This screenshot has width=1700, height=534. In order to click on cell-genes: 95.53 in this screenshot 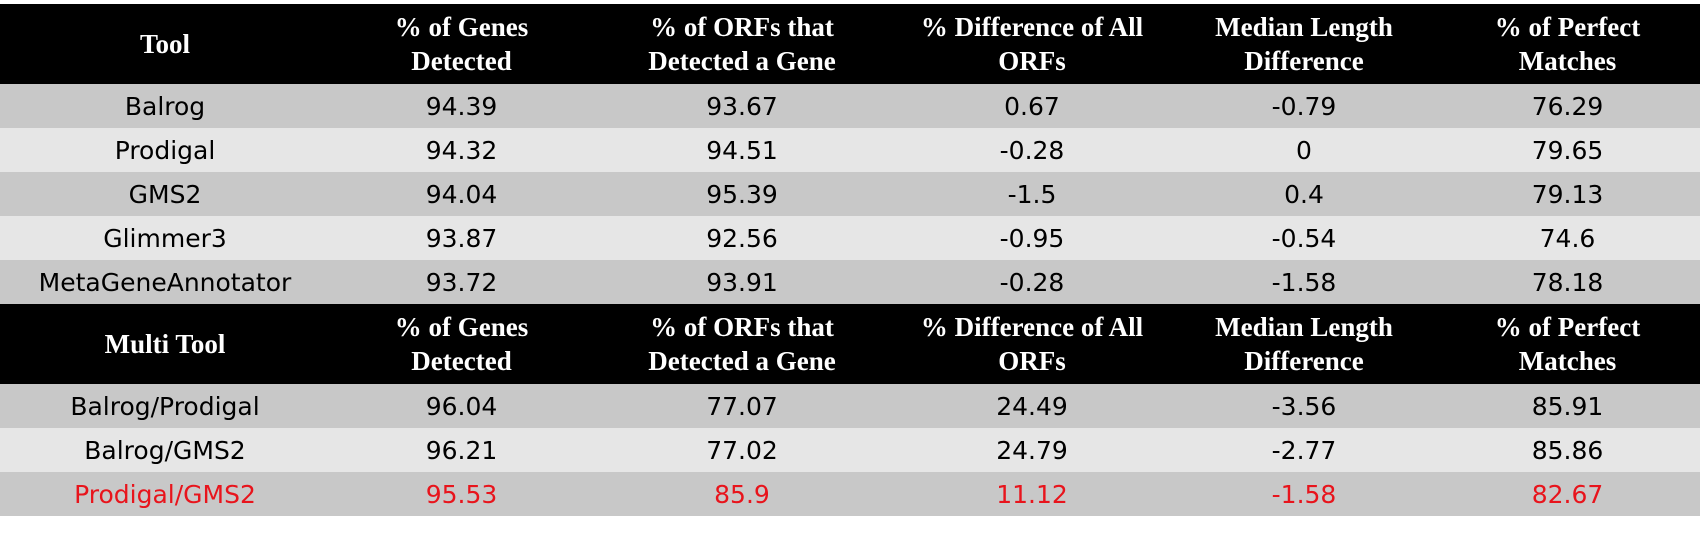, I will do `click(461, 494)`.